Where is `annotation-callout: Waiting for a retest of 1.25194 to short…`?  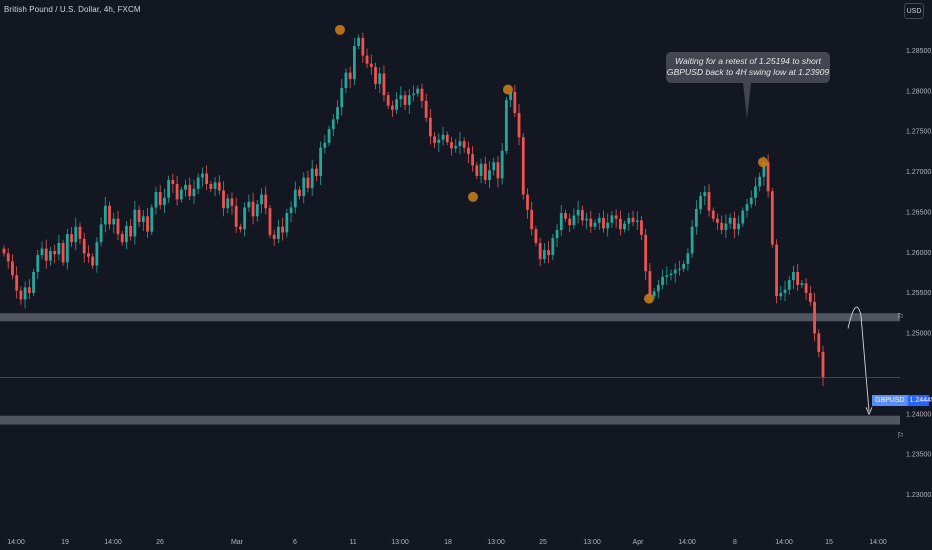
annotation-callout: Waiting for a retest of 1.25194 to short… is located at coordinates (748, 67).